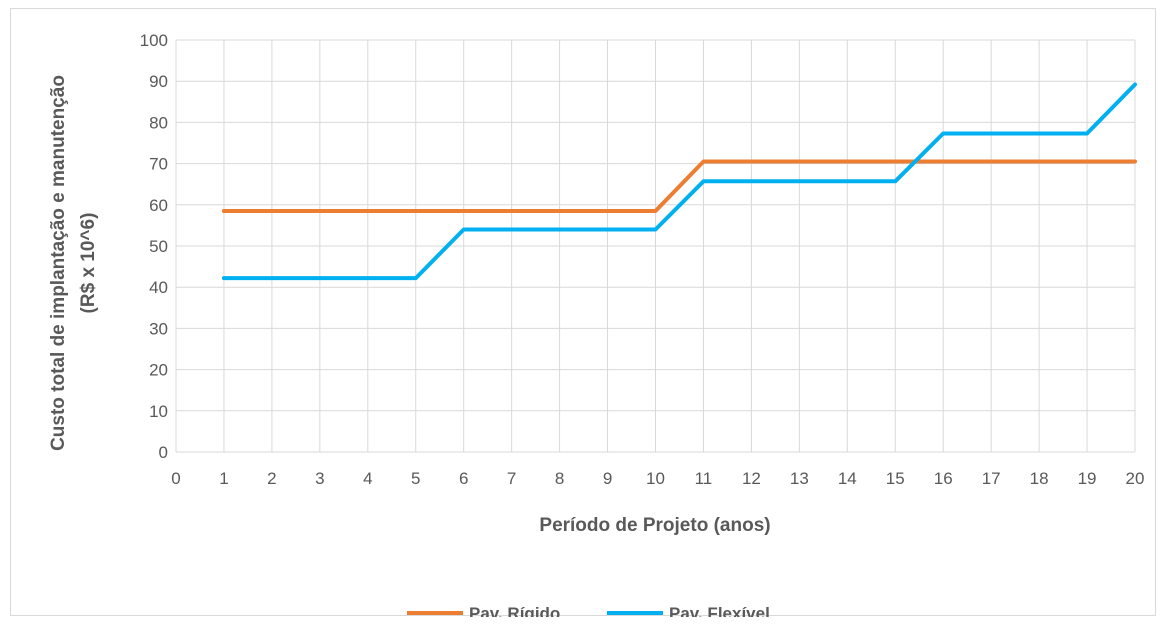 The height and width of the screenshot is (624, 1166). What do you see at coordinates (847, 478) in the screenshot?
I see `x-tick-label: 14` at bounding box center [847, 478].